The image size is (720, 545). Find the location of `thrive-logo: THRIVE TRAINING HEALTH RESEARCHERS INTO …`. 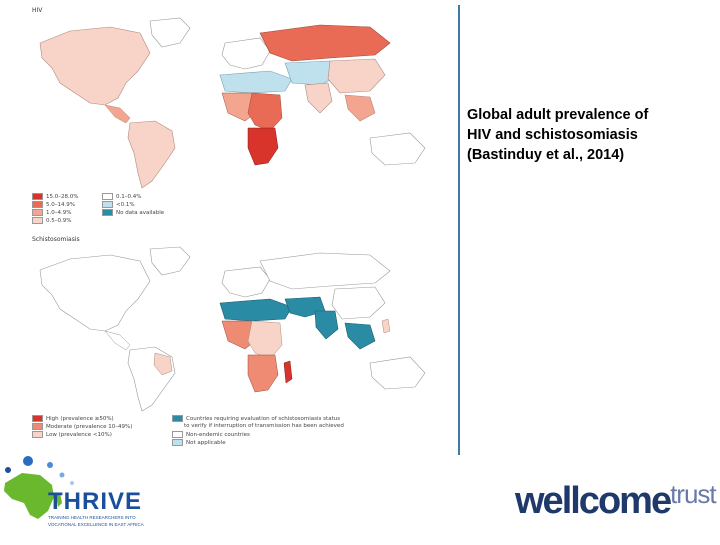

thrive-logo: THRIVE TRAINING HEALTH RESEARCHERS INTO … is located at coordinates (75, 497).